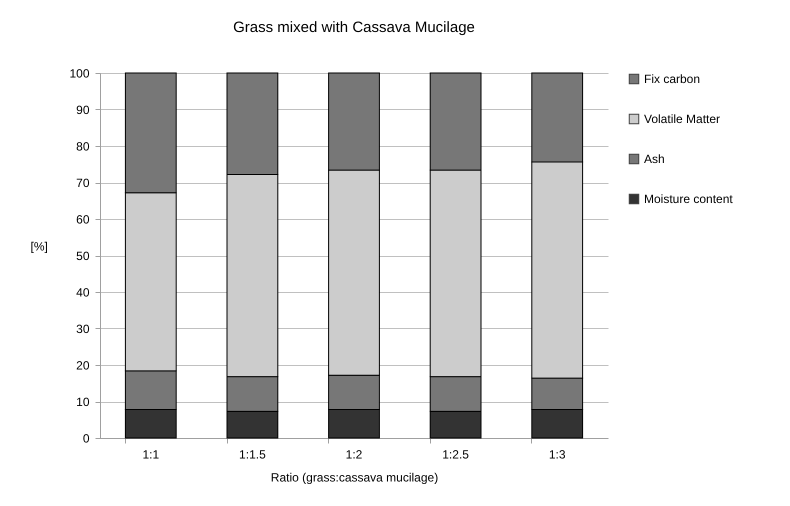  Describe the element at coordinates (83, 402) in the screenshot. I see `y-tick-label: 10` at that location.